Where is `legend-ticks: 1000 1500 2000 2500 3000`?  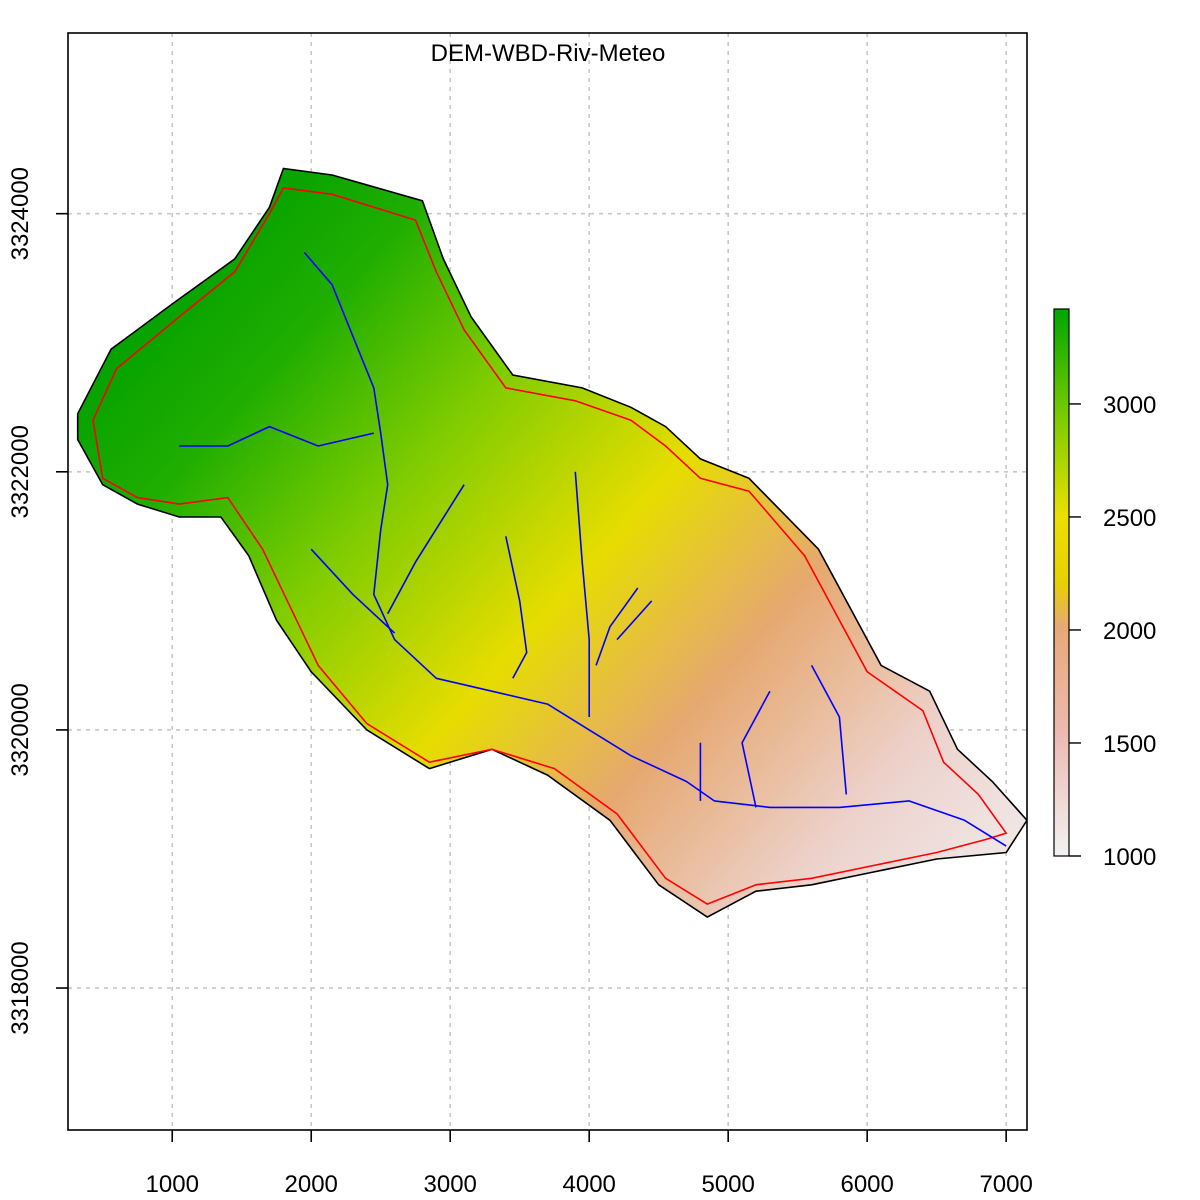
legend-ticks: 1000 1500 2000 2500 3000 is located at coordinates (1112, 631).